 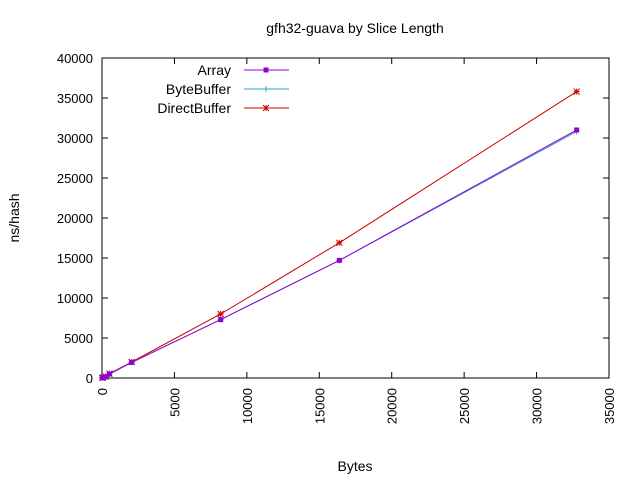 What do you see at coordinates (14, 217) in the screenshot?
I see `y-axis-label: ns/hash` at bounding box center [14, 217].